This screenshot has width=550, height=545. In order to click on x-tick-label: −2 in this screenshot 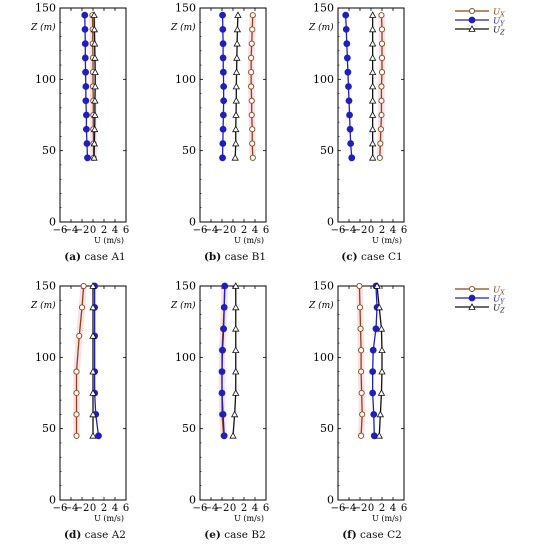, I will do `click(222, 508)`.